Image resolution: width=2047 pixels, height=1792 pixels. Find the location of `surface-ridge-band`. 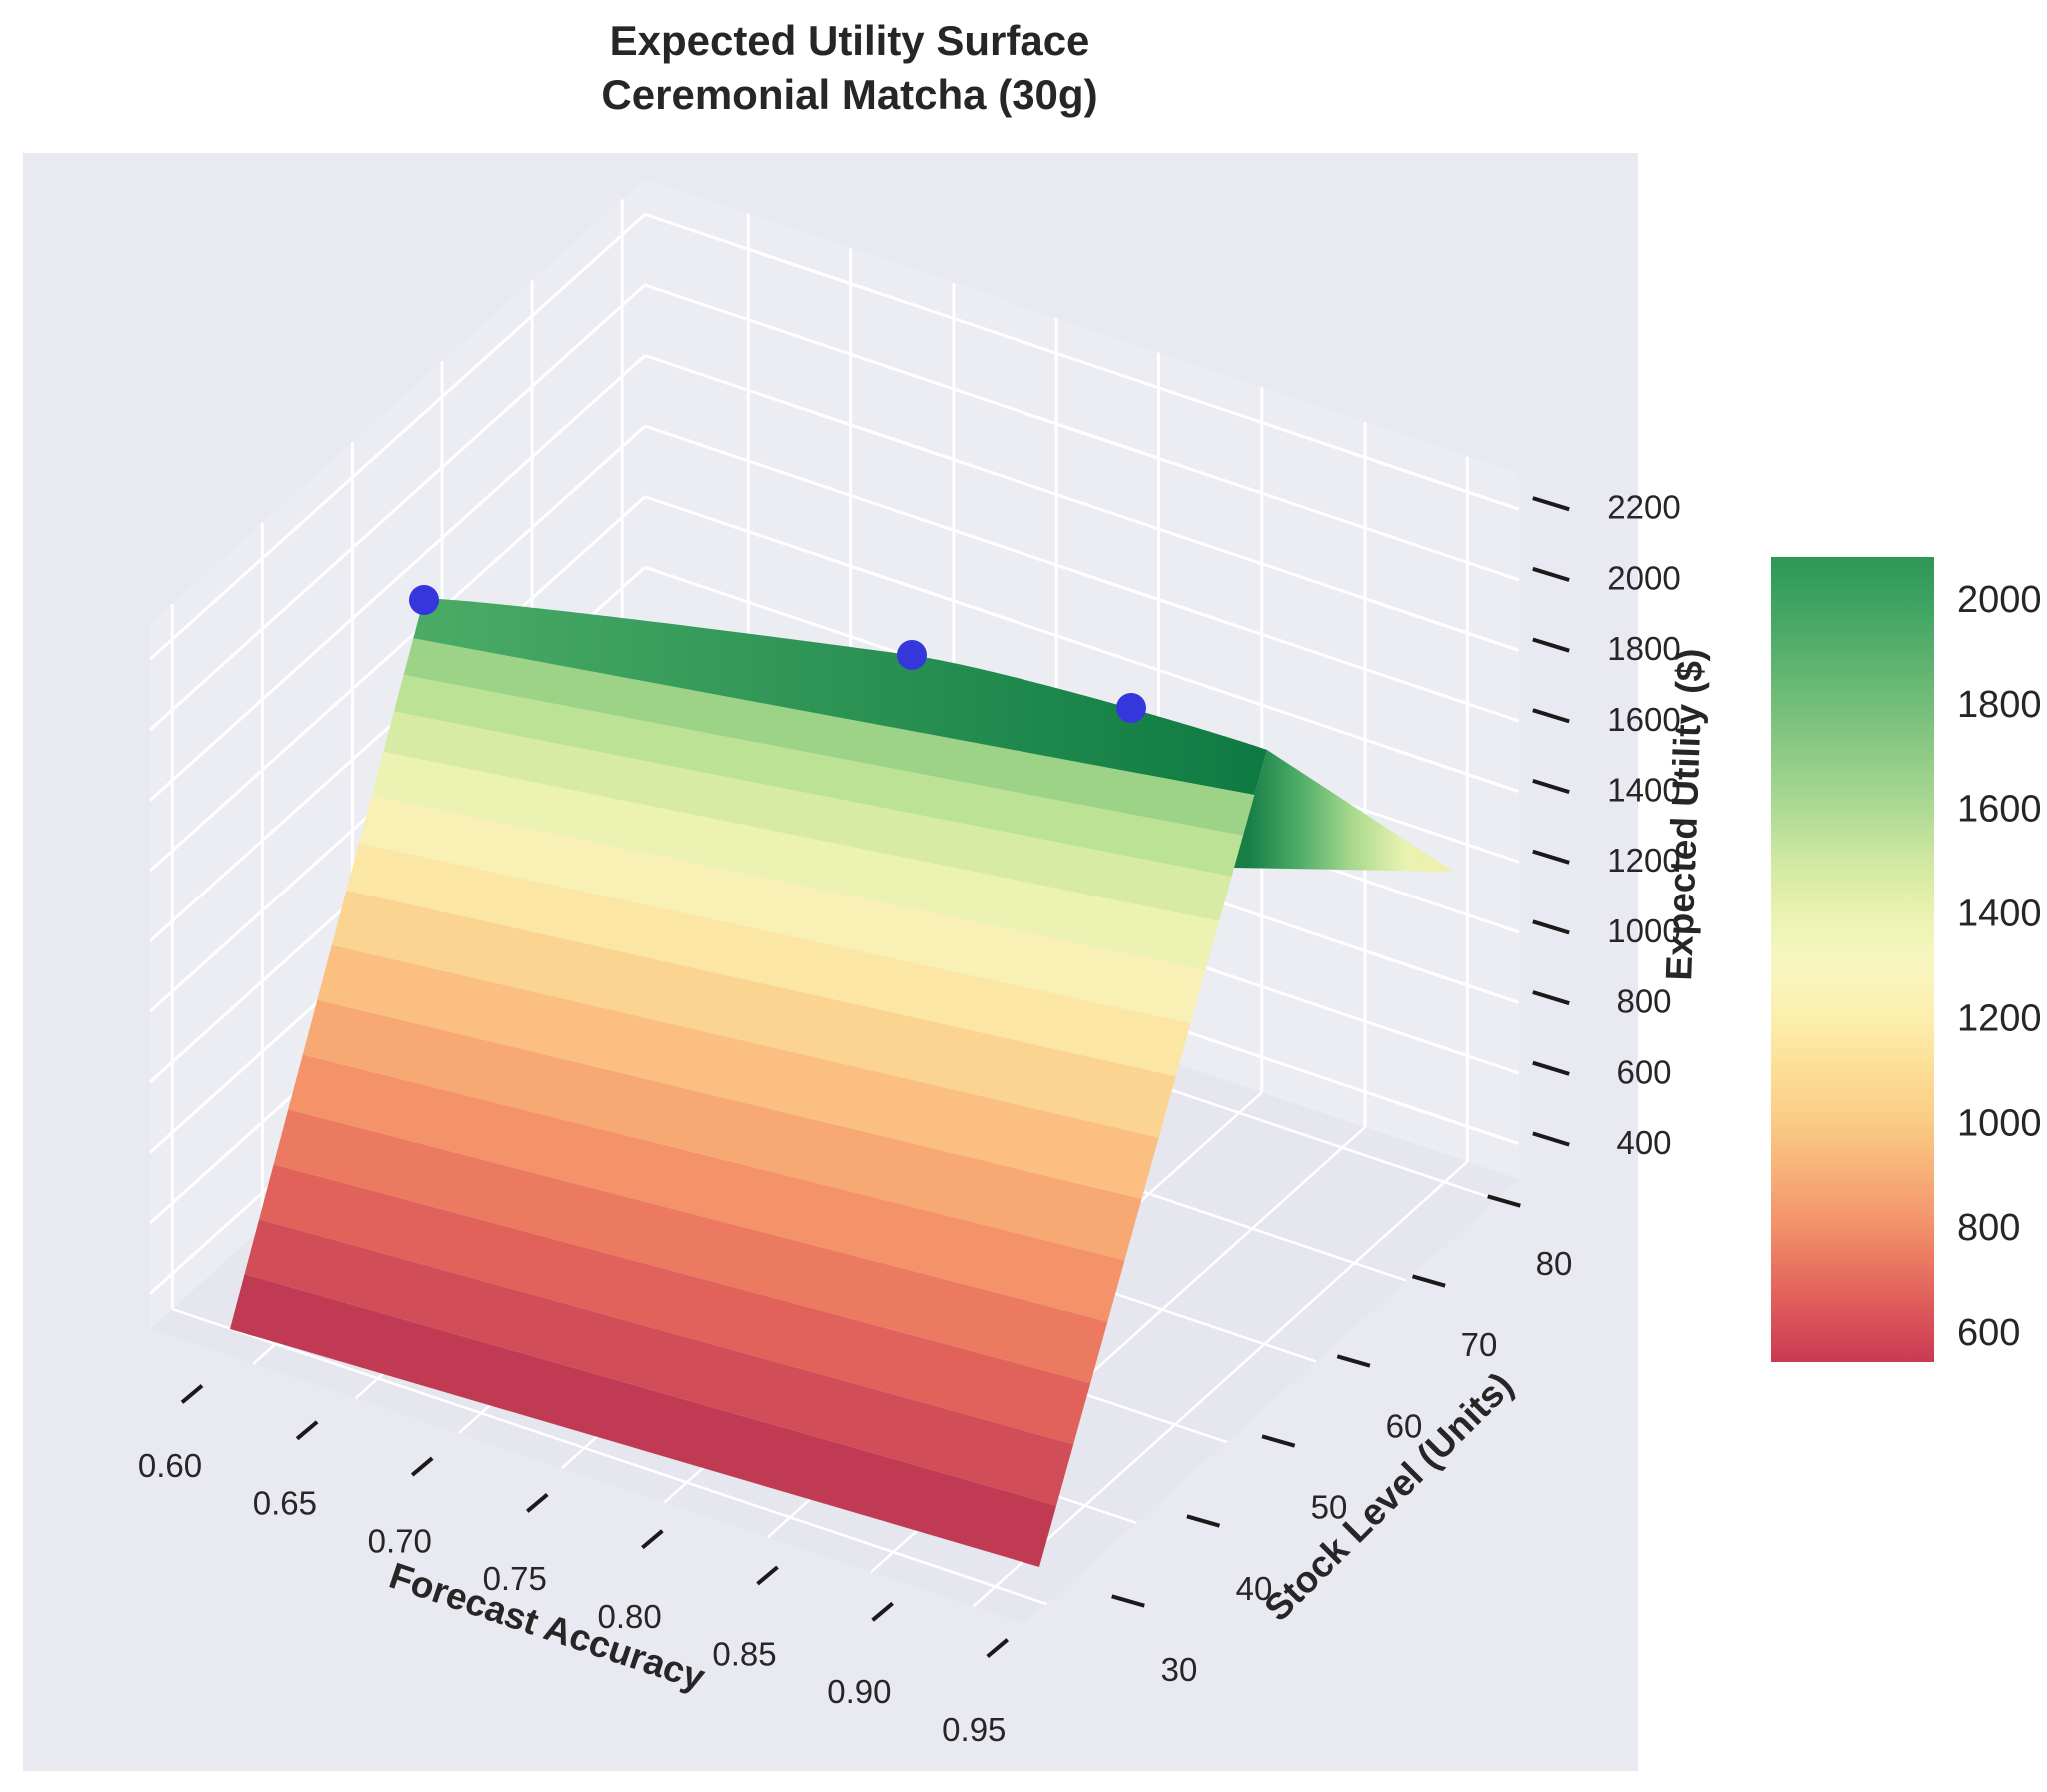

surface-ridge-band is located at coordinates (840, 697).